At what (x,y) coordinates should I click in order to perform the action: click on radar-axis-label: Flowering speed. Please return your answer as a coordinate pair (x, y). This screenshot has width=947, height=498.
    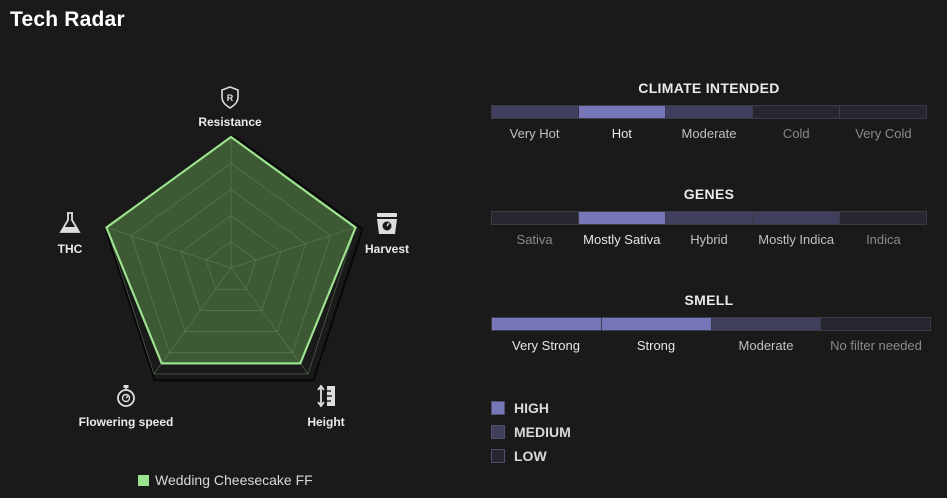
    Looking at the image, I should click on (126, 422).